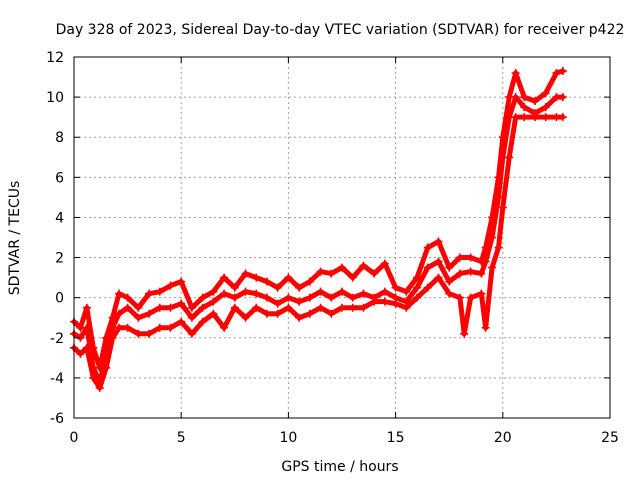 The image size is (640, 480). Describe the element at coordinates (503, 438) in the screenshot. I see `x-tick-label: 20` at that location.